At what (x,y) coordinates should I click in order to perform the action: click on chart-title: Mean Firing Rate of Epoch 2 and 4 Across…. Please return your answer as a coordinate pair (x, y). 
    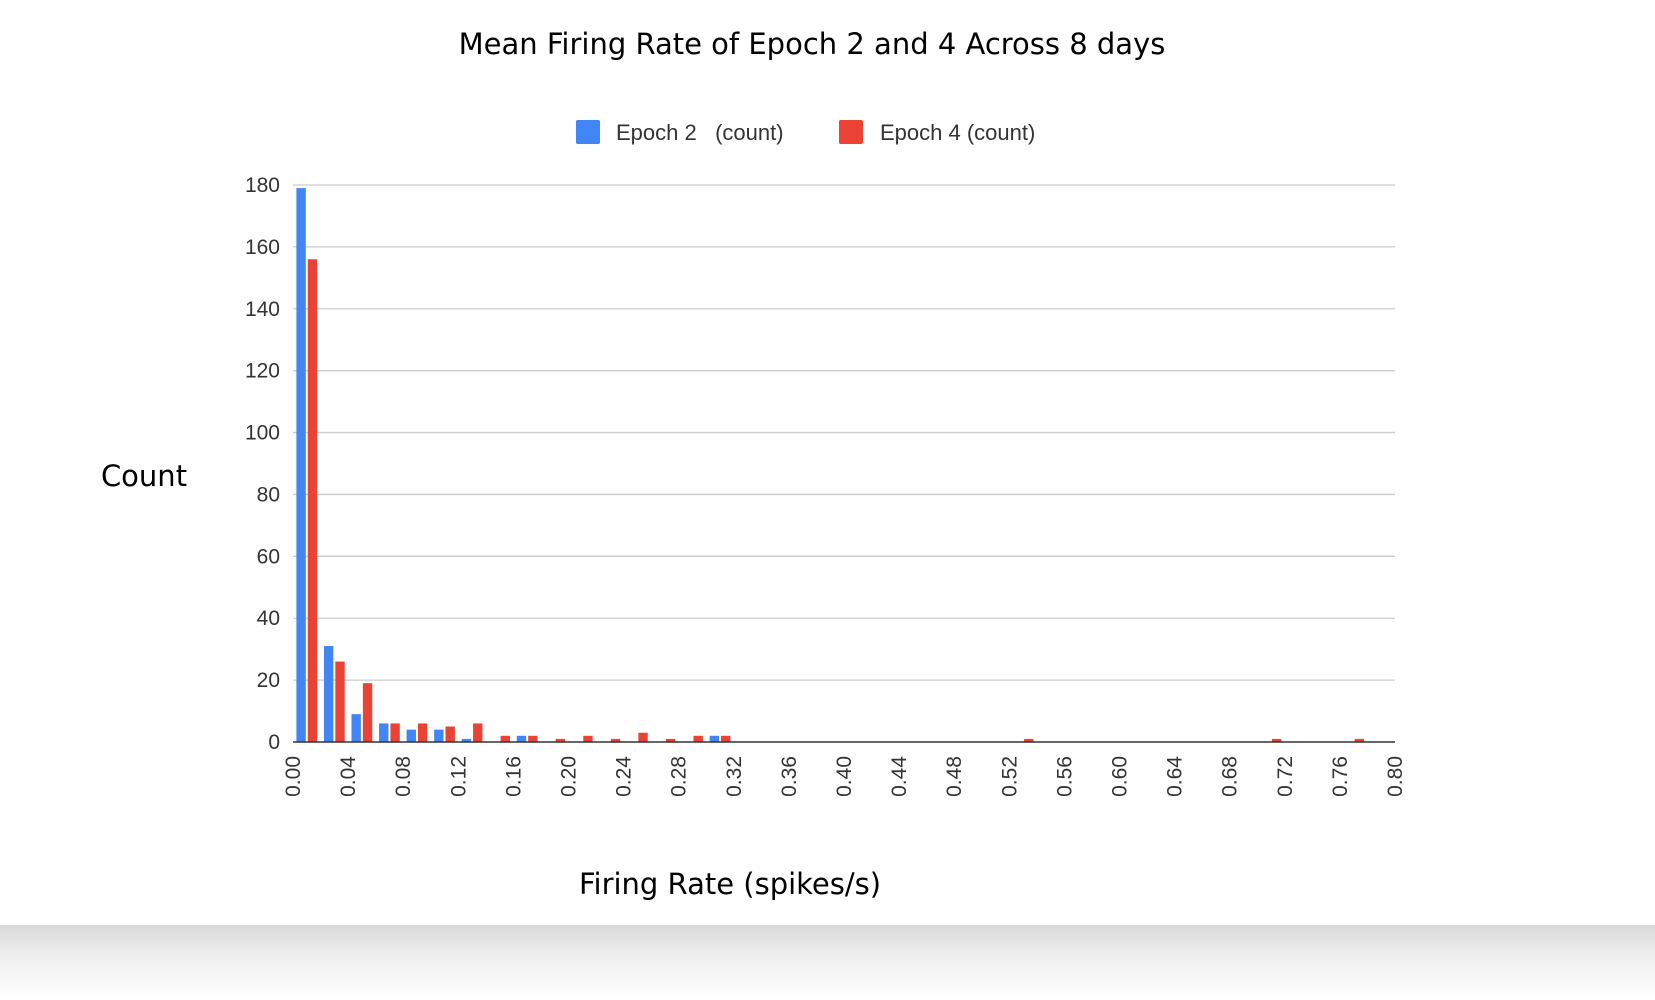
    Looking at the image, I should click on (812, 44).